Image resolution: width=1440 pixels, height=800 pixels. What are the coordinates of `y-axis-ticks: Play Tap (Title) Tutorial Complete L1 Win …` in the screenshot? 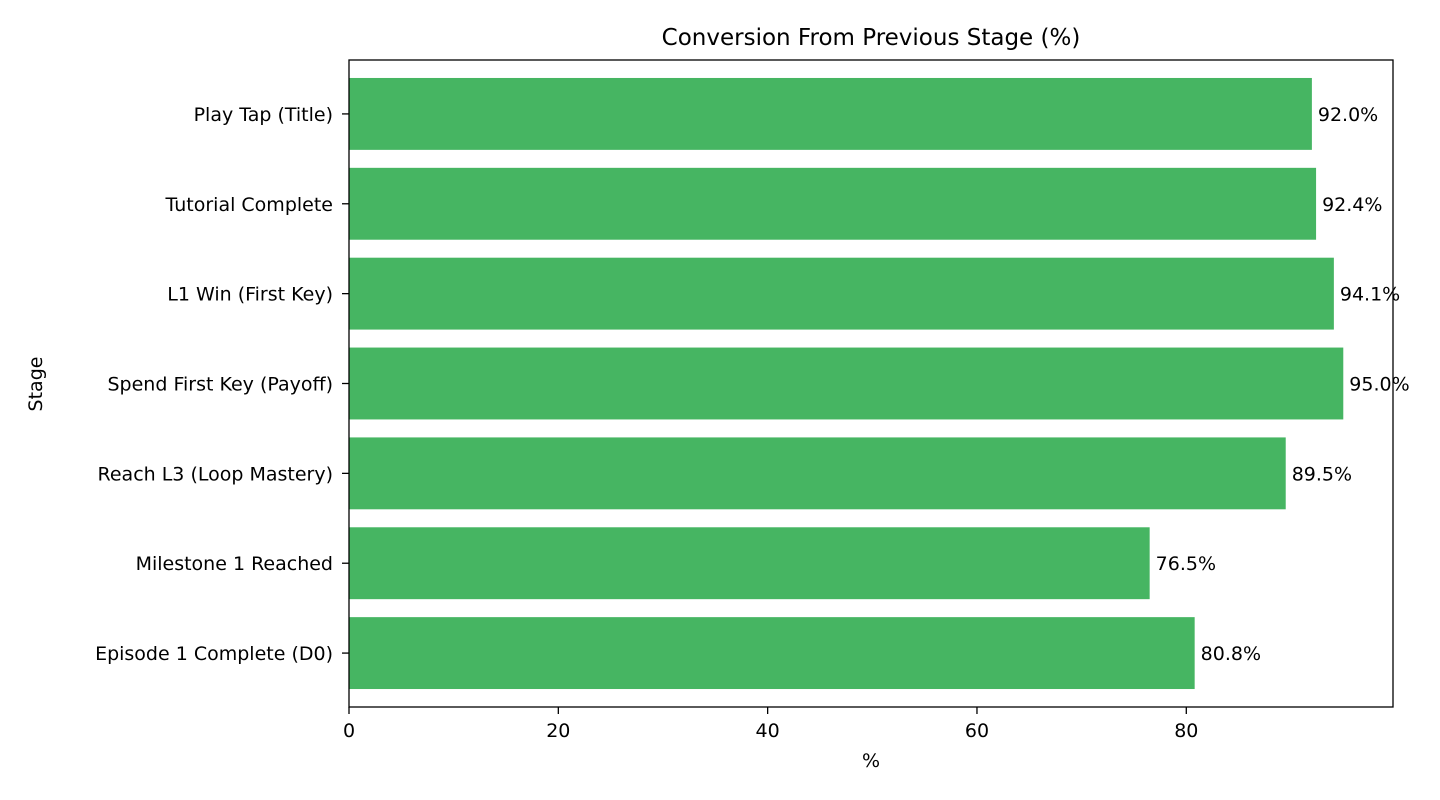 It's located at (222, 384).